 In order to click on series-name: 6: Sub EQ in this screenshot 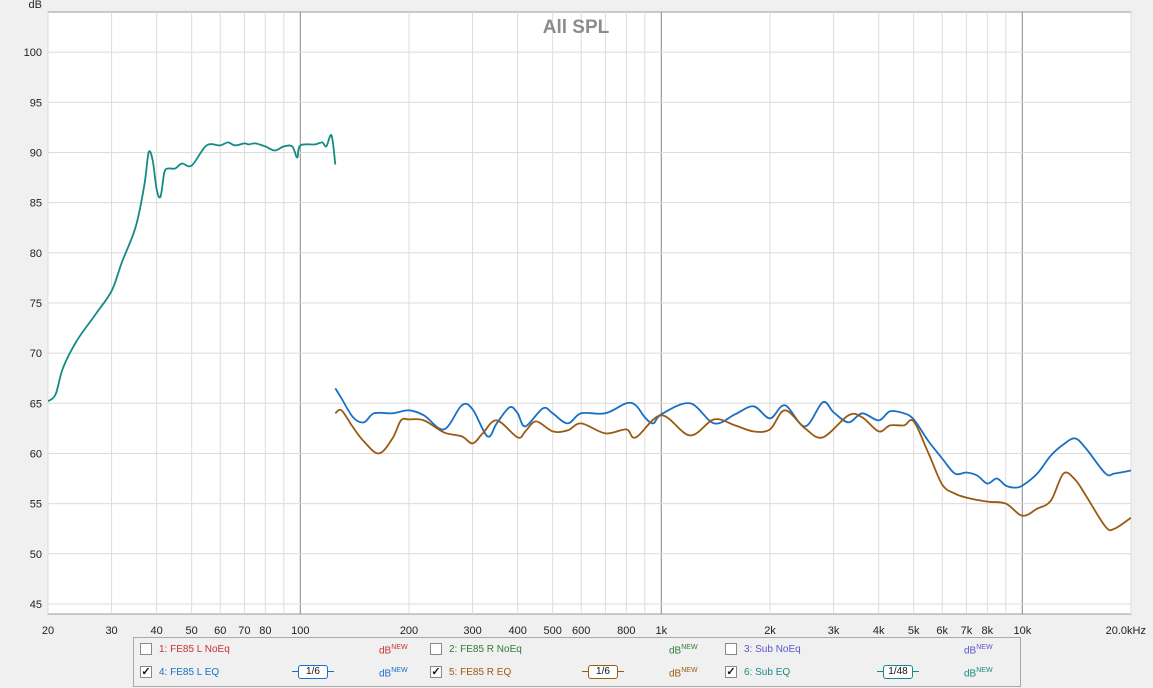, I will do `click(767, 672)`.